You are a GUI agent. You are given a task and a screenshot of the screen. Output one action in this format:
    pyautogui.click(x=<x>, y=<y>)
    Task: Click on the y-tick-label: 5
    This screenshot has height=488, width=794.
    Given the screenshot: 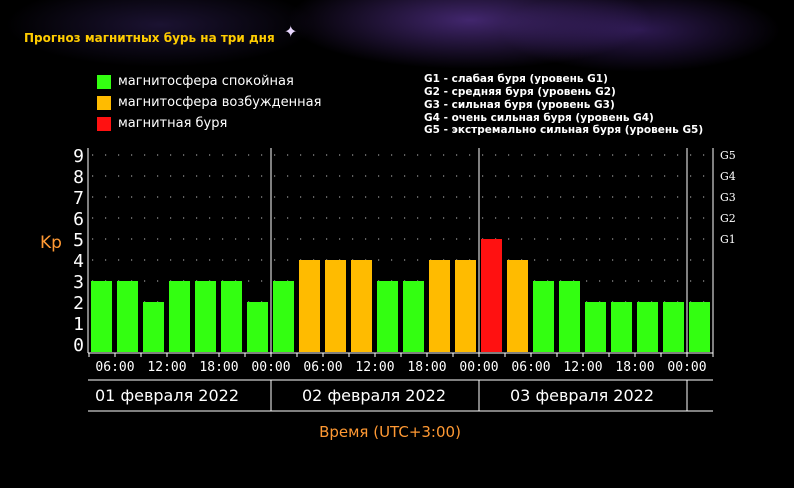 What is the action you would take?
    pyautogui.click(x=78, y=240)
    